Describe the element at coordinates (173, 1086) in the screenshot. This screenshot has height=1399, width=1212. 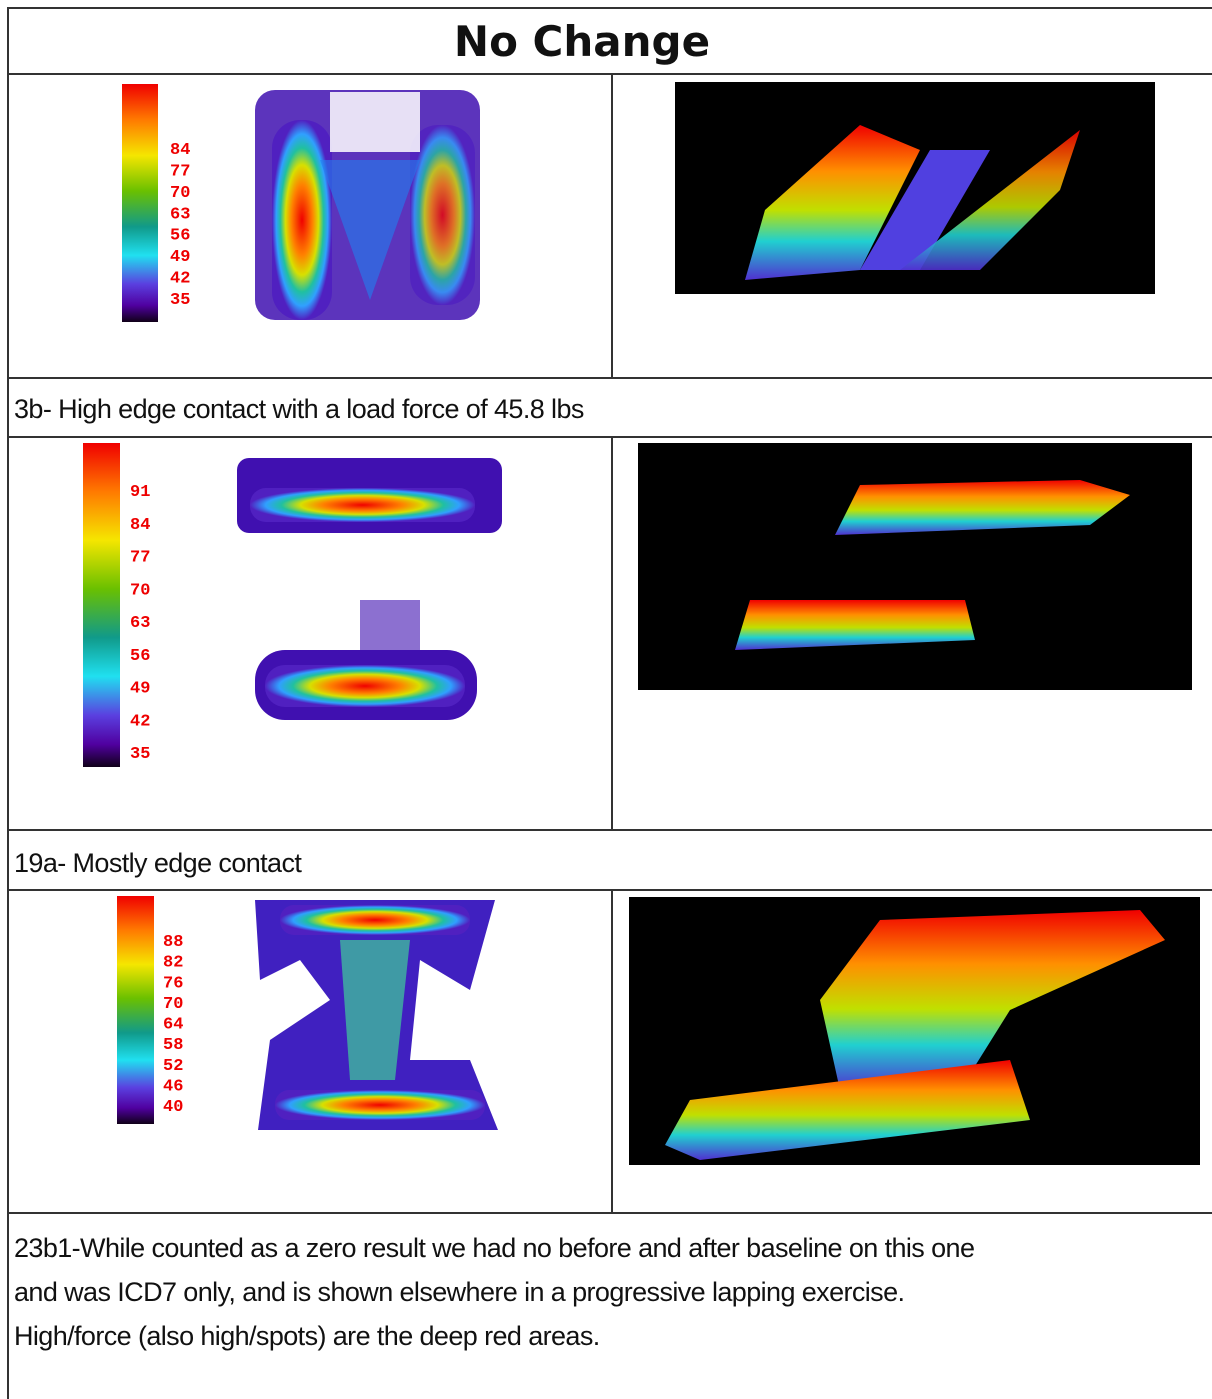
I see `scale-label: 46` at that location.